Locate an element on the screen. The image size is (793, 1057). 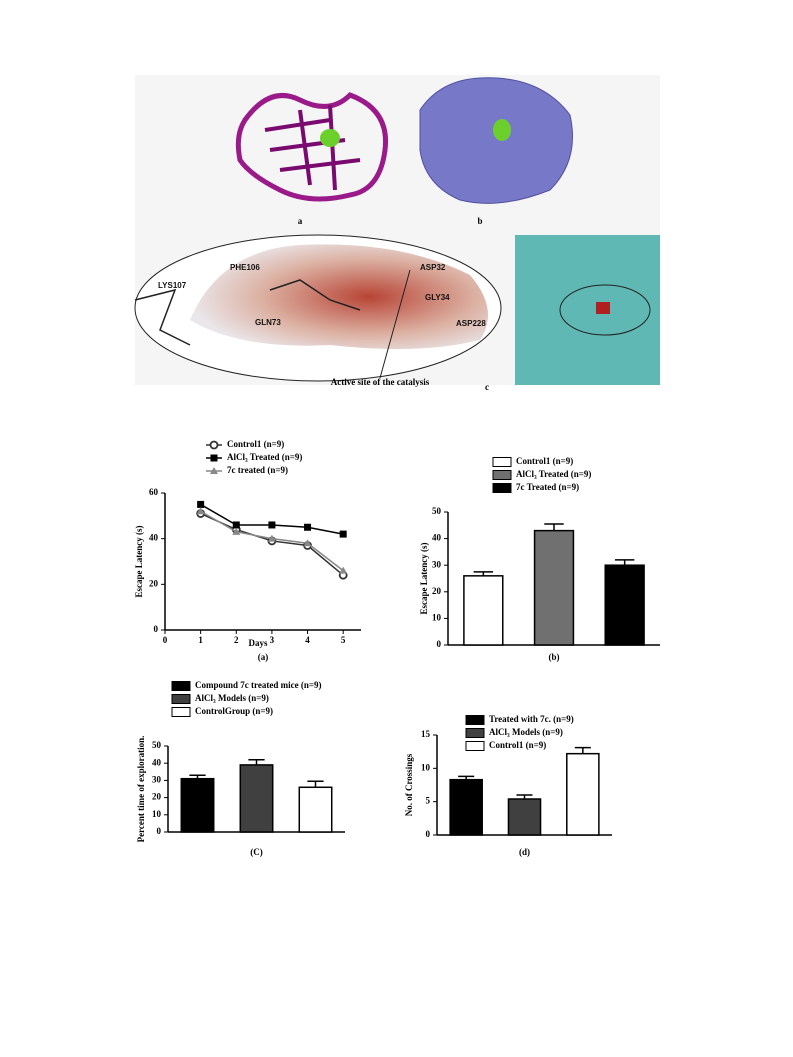
residue-label: ASP32 is located at coordinates (433, 267).